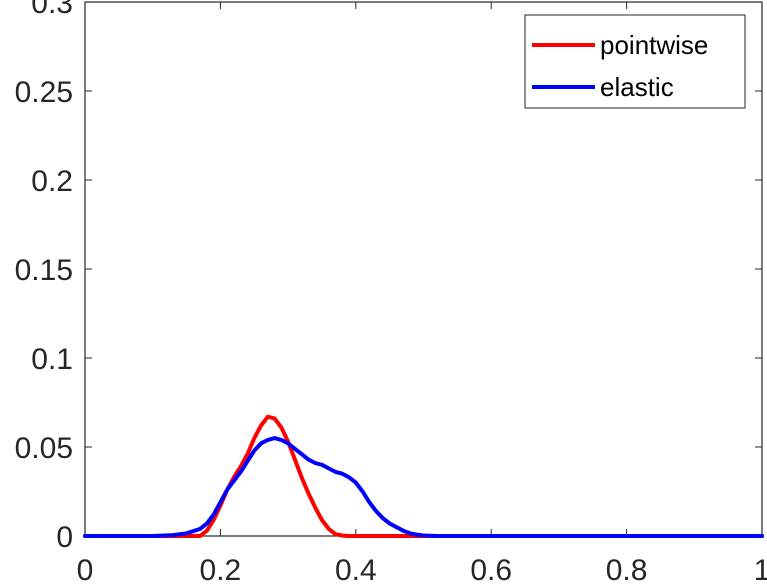 The height and width of the screenshot is (586, 767). I want to click on legend: pointwise elastic, so click(635, 61).